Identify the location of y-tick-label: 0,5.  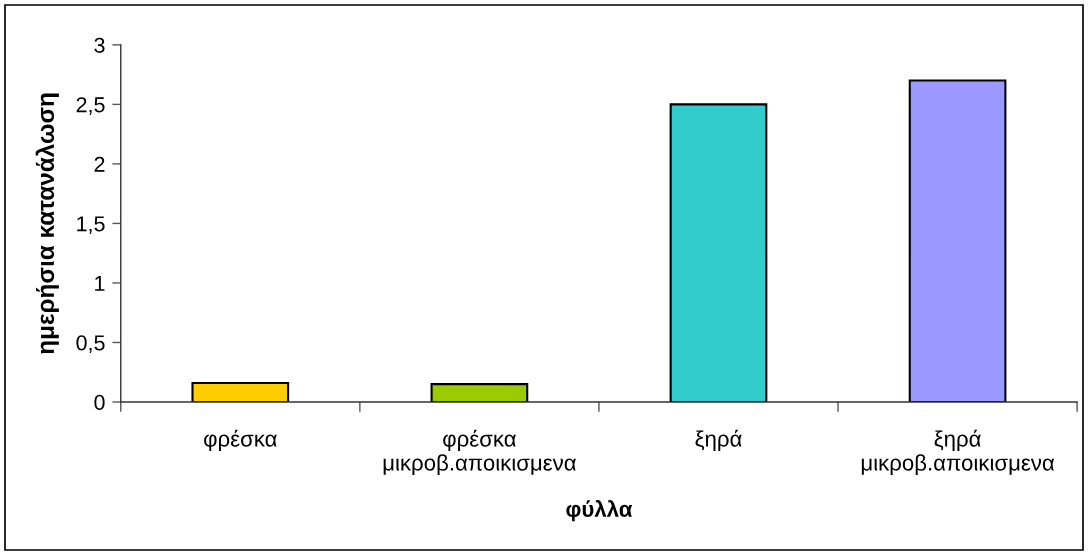
(90, 344).